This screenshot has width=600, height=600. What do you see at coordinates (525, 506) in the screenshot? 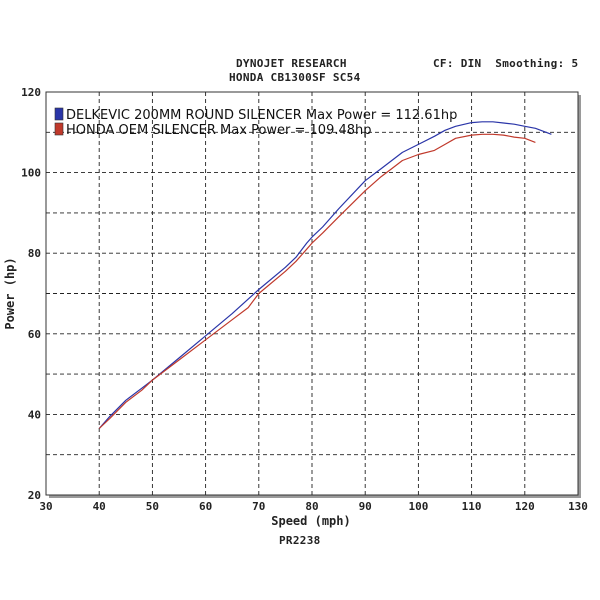
I see `x-tick-label: 120` at bounding box center [525, 506].